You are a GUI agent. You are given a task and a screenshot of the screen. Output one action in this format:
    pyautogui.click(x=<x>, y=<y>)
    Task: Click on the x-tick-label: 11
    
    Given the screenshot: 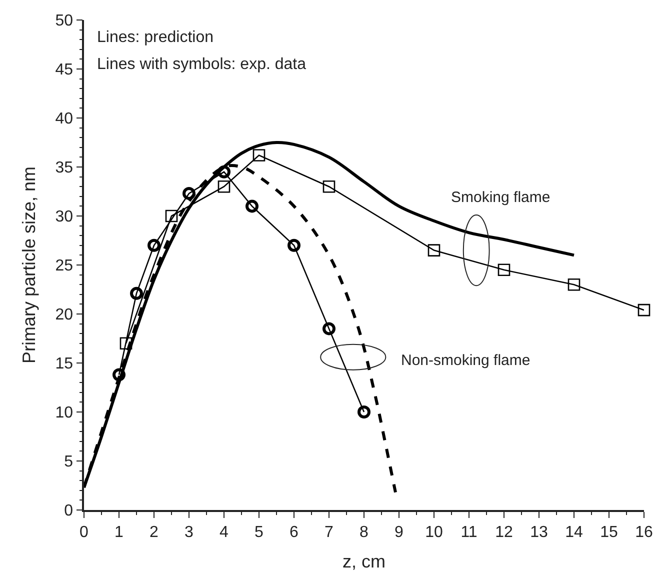 What is the action you would take?
    pyautogui.click(x=469, y=532)
    